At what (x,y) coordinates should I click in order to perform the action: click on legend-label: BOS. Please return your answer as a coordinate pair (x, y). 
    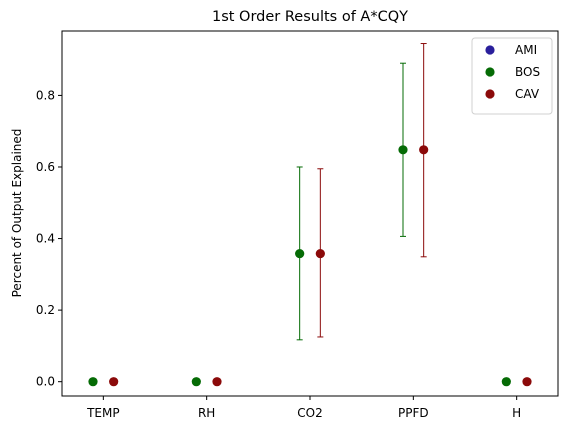
    Looking at the image, I should click on (527, 72).